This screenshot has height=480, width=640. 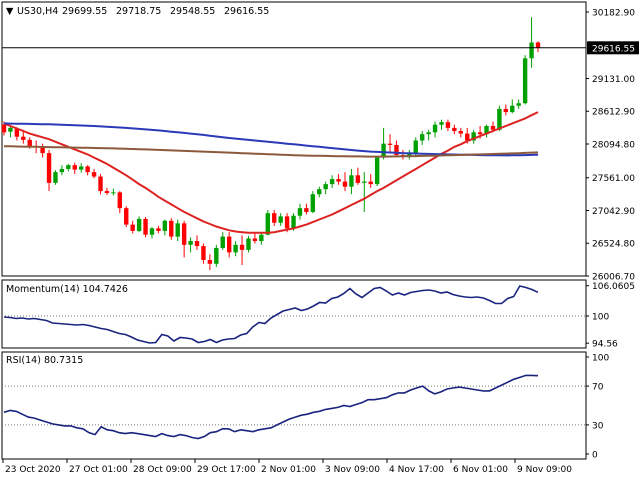 What do you see at coordinates (544, 470) in the screenshot?
I see `x-tick-label: 9 Nov 09:00` at bounding box center [544, 470].